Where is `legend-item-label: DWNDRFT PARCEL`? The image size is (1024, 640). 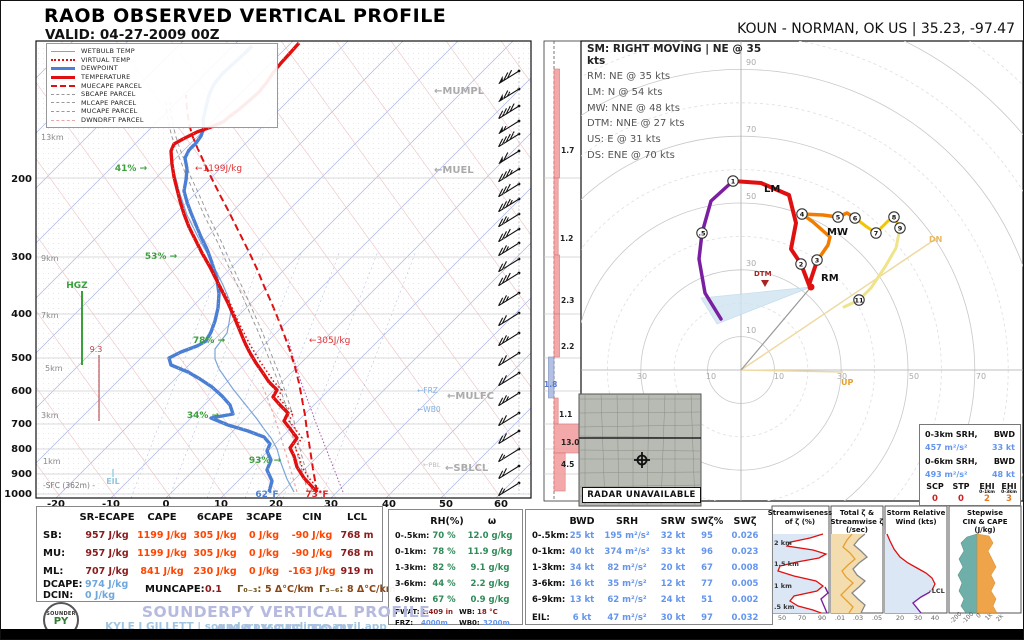
legend-item-label: DWNDRFT PARCEL is located at coordinates (112, 120).